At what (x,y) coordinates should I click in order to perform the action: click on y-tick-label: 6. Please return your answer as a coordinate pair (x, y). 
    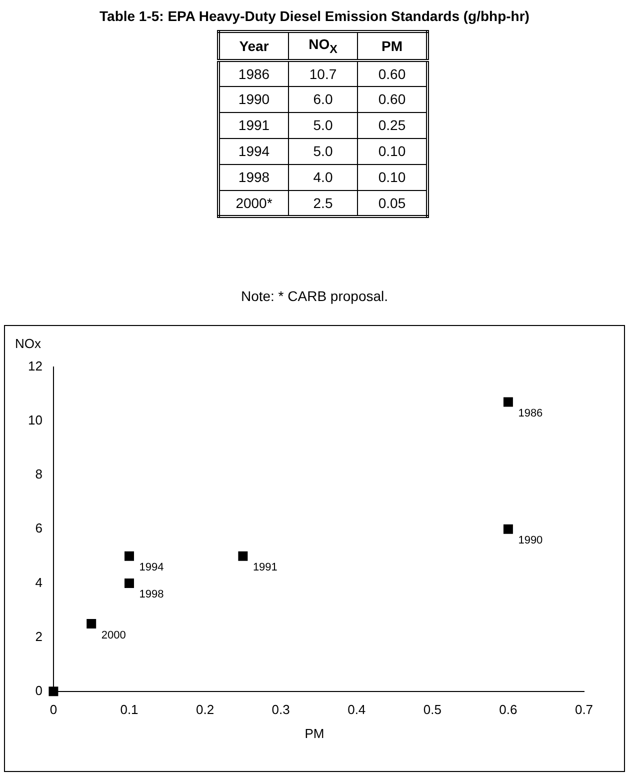
    Looking at the image, I should click on (38, 528).